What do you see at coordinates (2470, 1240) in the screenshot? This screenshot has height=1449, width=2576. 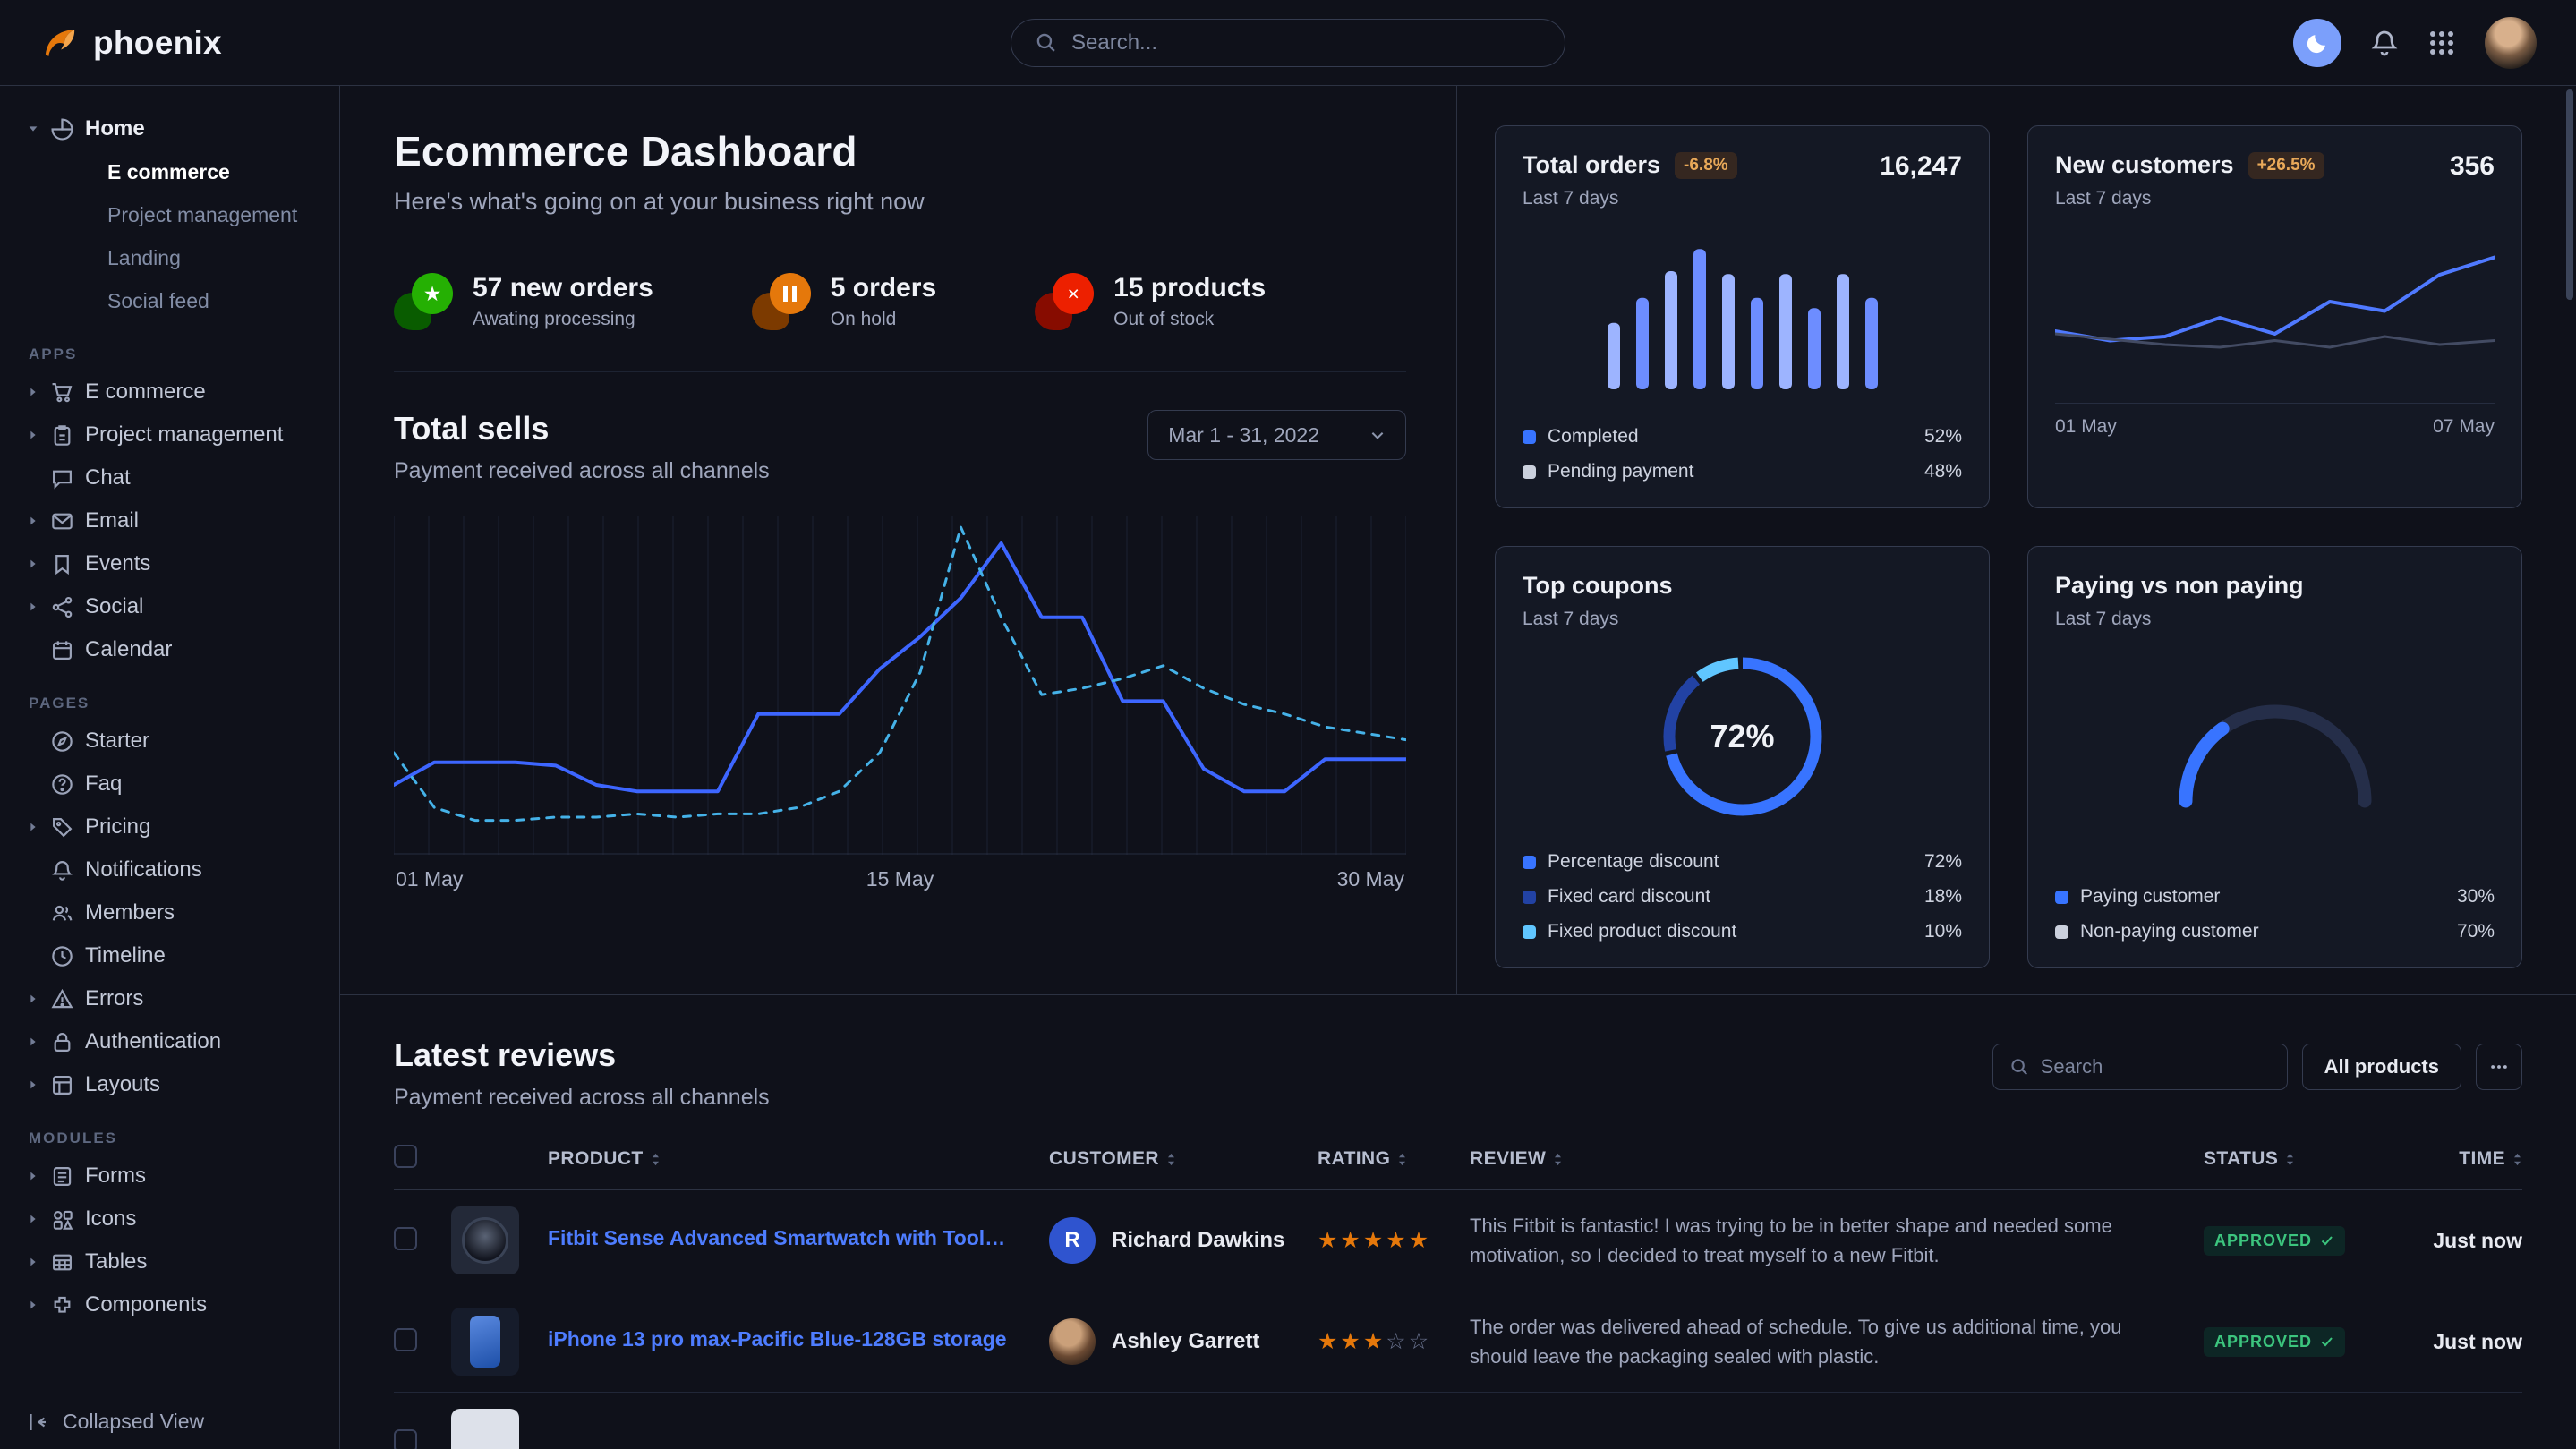 I see `review-time: Just now` at bounding box center [2470, 1240].